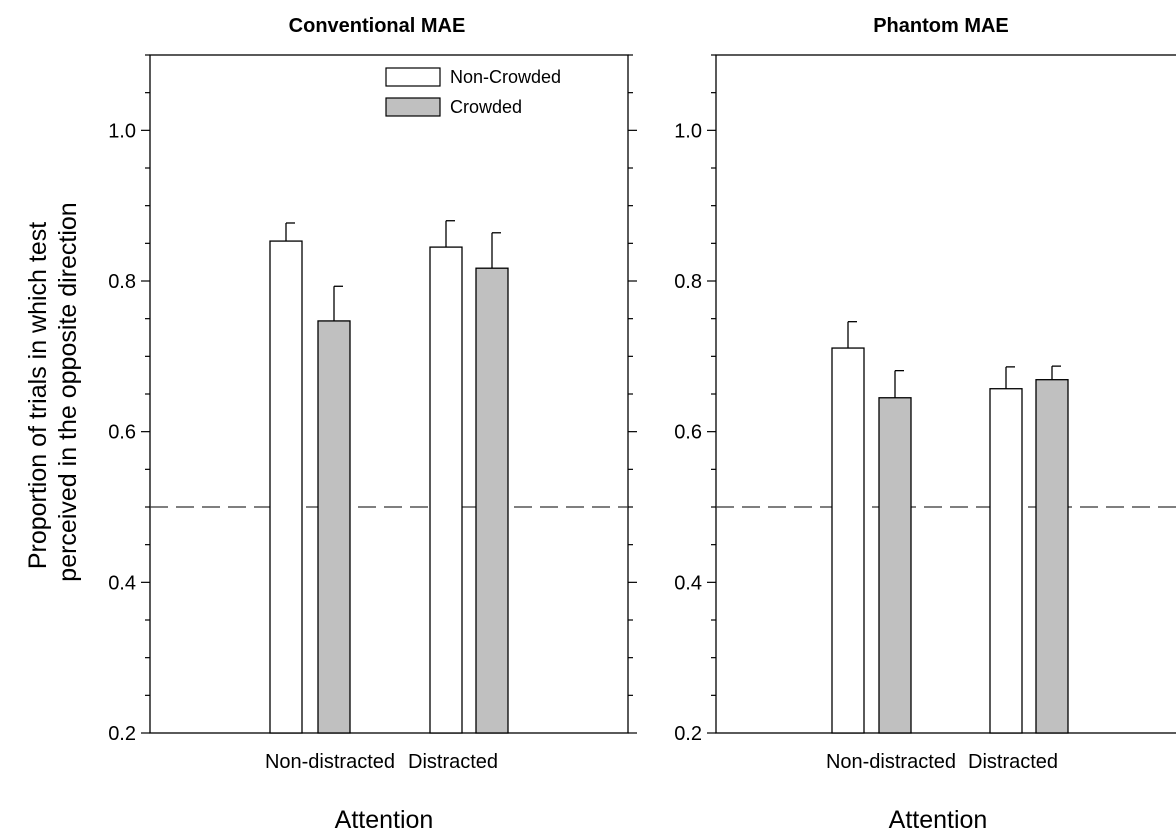  Describe the element at coordinates (486, 107) in the screenshot. I see `legend-label: Crowded` at that location.